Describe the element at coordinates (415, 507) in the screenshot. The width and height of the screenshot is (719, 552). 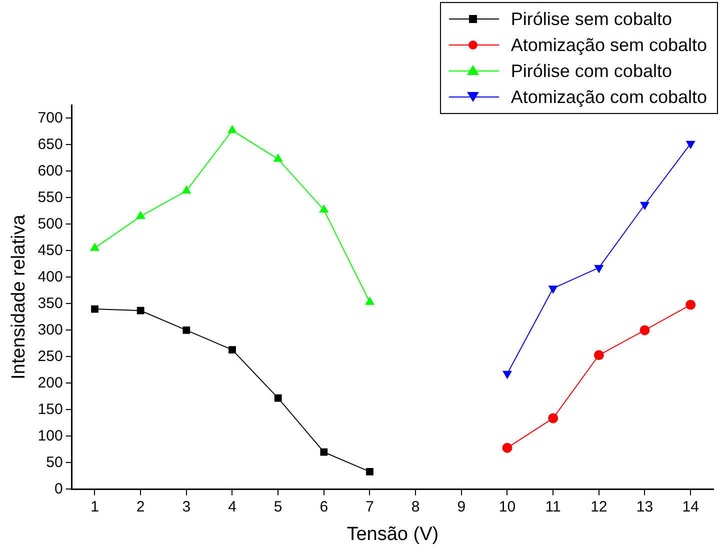
I see `x-tick-label: 8` at that location.